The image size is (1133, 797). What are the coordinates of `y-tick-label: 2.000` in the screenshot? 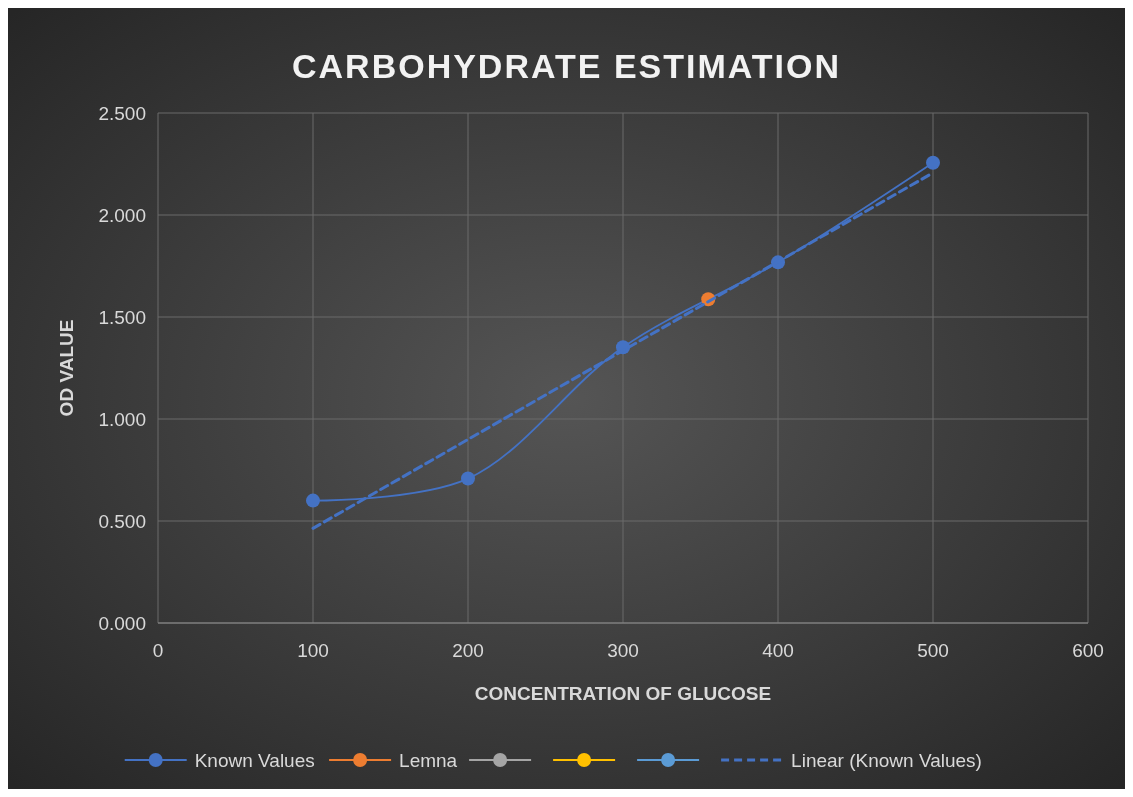 It's located at (122, 215).